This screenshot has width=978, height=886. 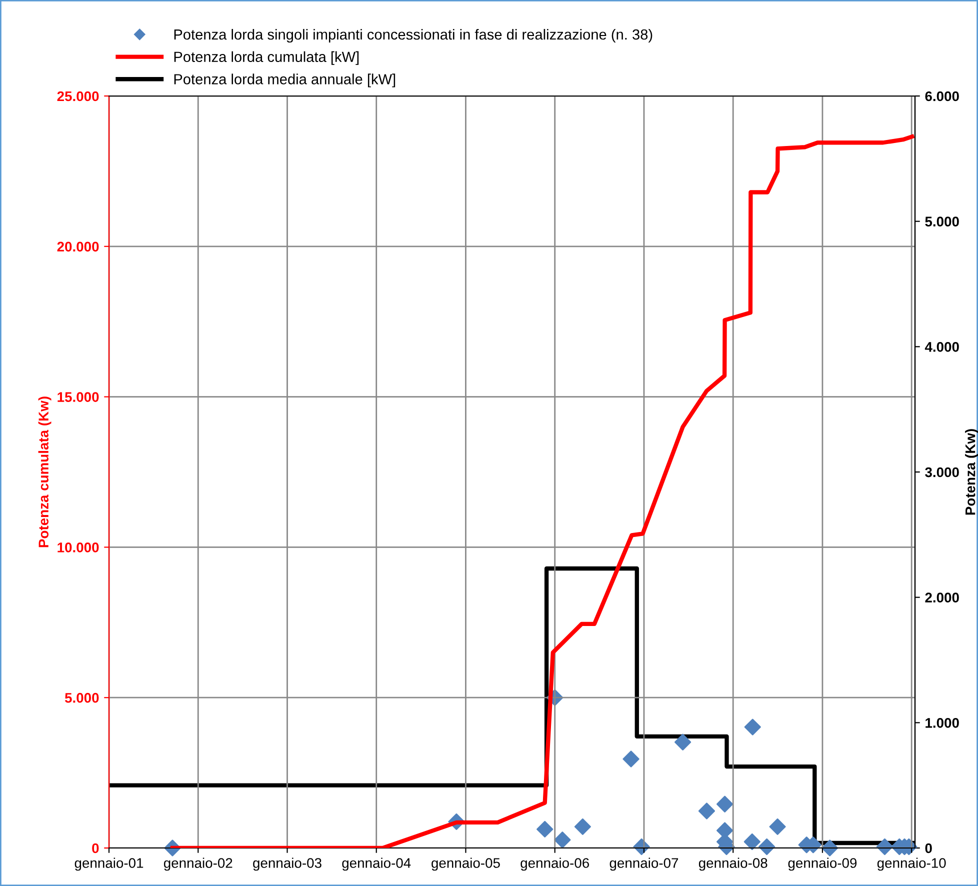 I want to click on y2-tick-label: 3.000, so click(x=942, y=472).